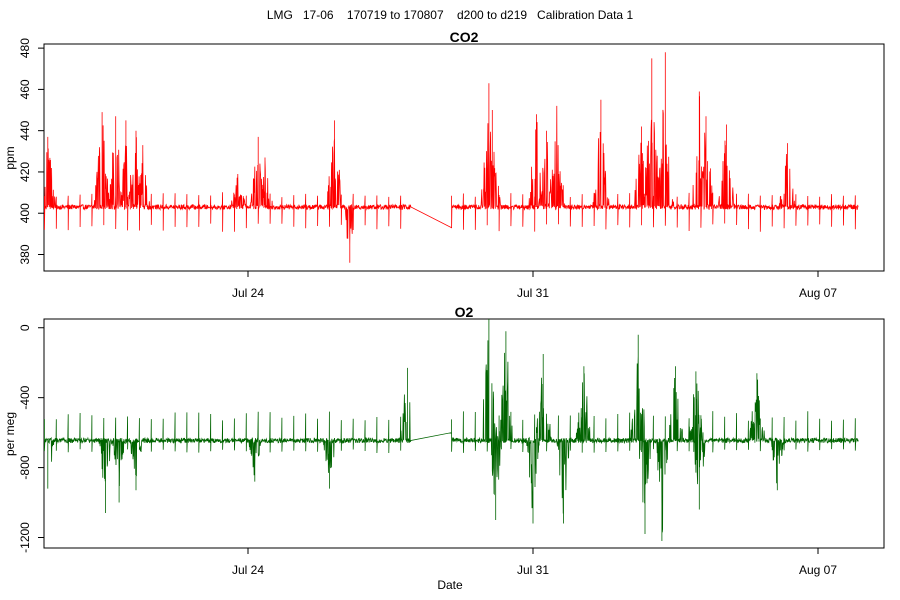 This screenshot has height=600, width=900. I want to click on co2-y-axis: 380 400 420 440 460 480, so click(31, 151).